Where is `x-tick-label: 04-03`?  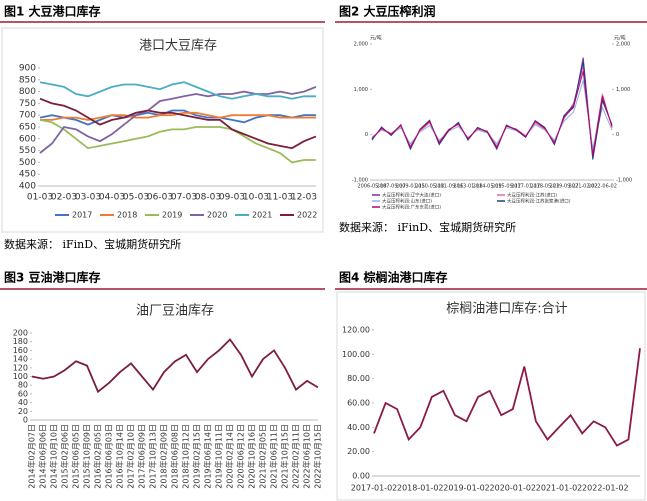 x-tick-label: 04-03 is located at coordinates (112, 198).